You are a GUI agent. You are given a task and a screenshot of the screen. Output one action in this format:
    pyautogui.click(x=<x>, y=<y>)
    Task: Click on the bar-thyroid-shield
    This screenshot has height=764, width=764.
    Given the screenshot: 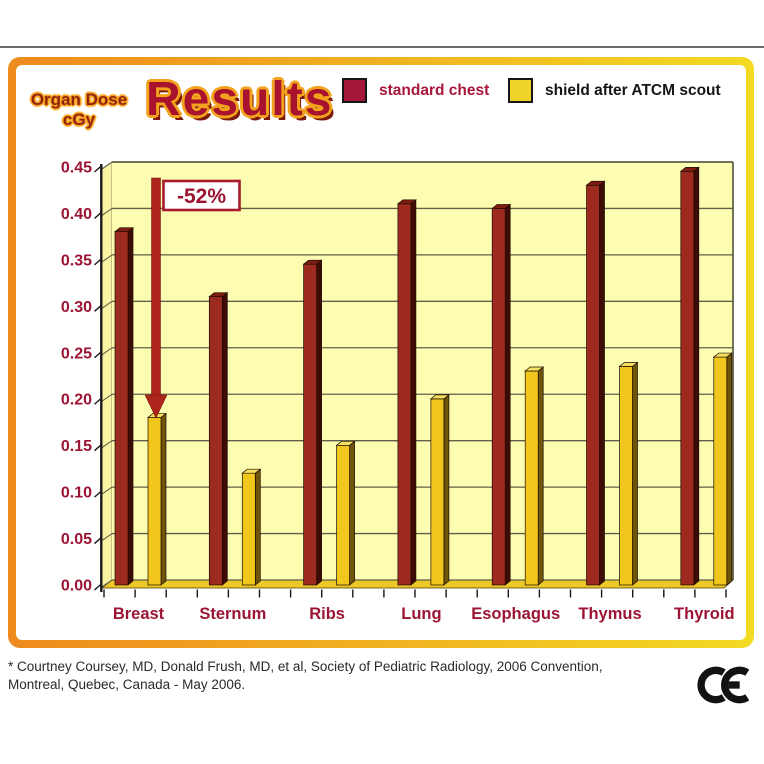 What is the action you would take?
    pyautogui.click(x=720, y=471)
    